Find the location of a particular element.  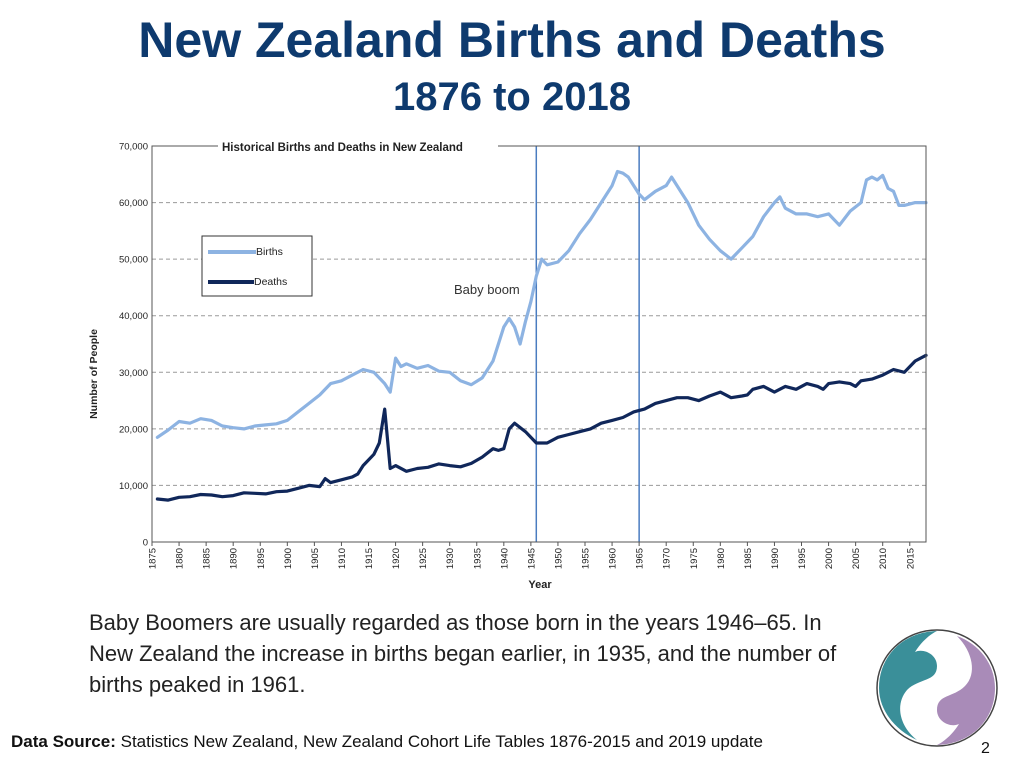

x-tick-label: 1990 is located at coordinates (775, 558).